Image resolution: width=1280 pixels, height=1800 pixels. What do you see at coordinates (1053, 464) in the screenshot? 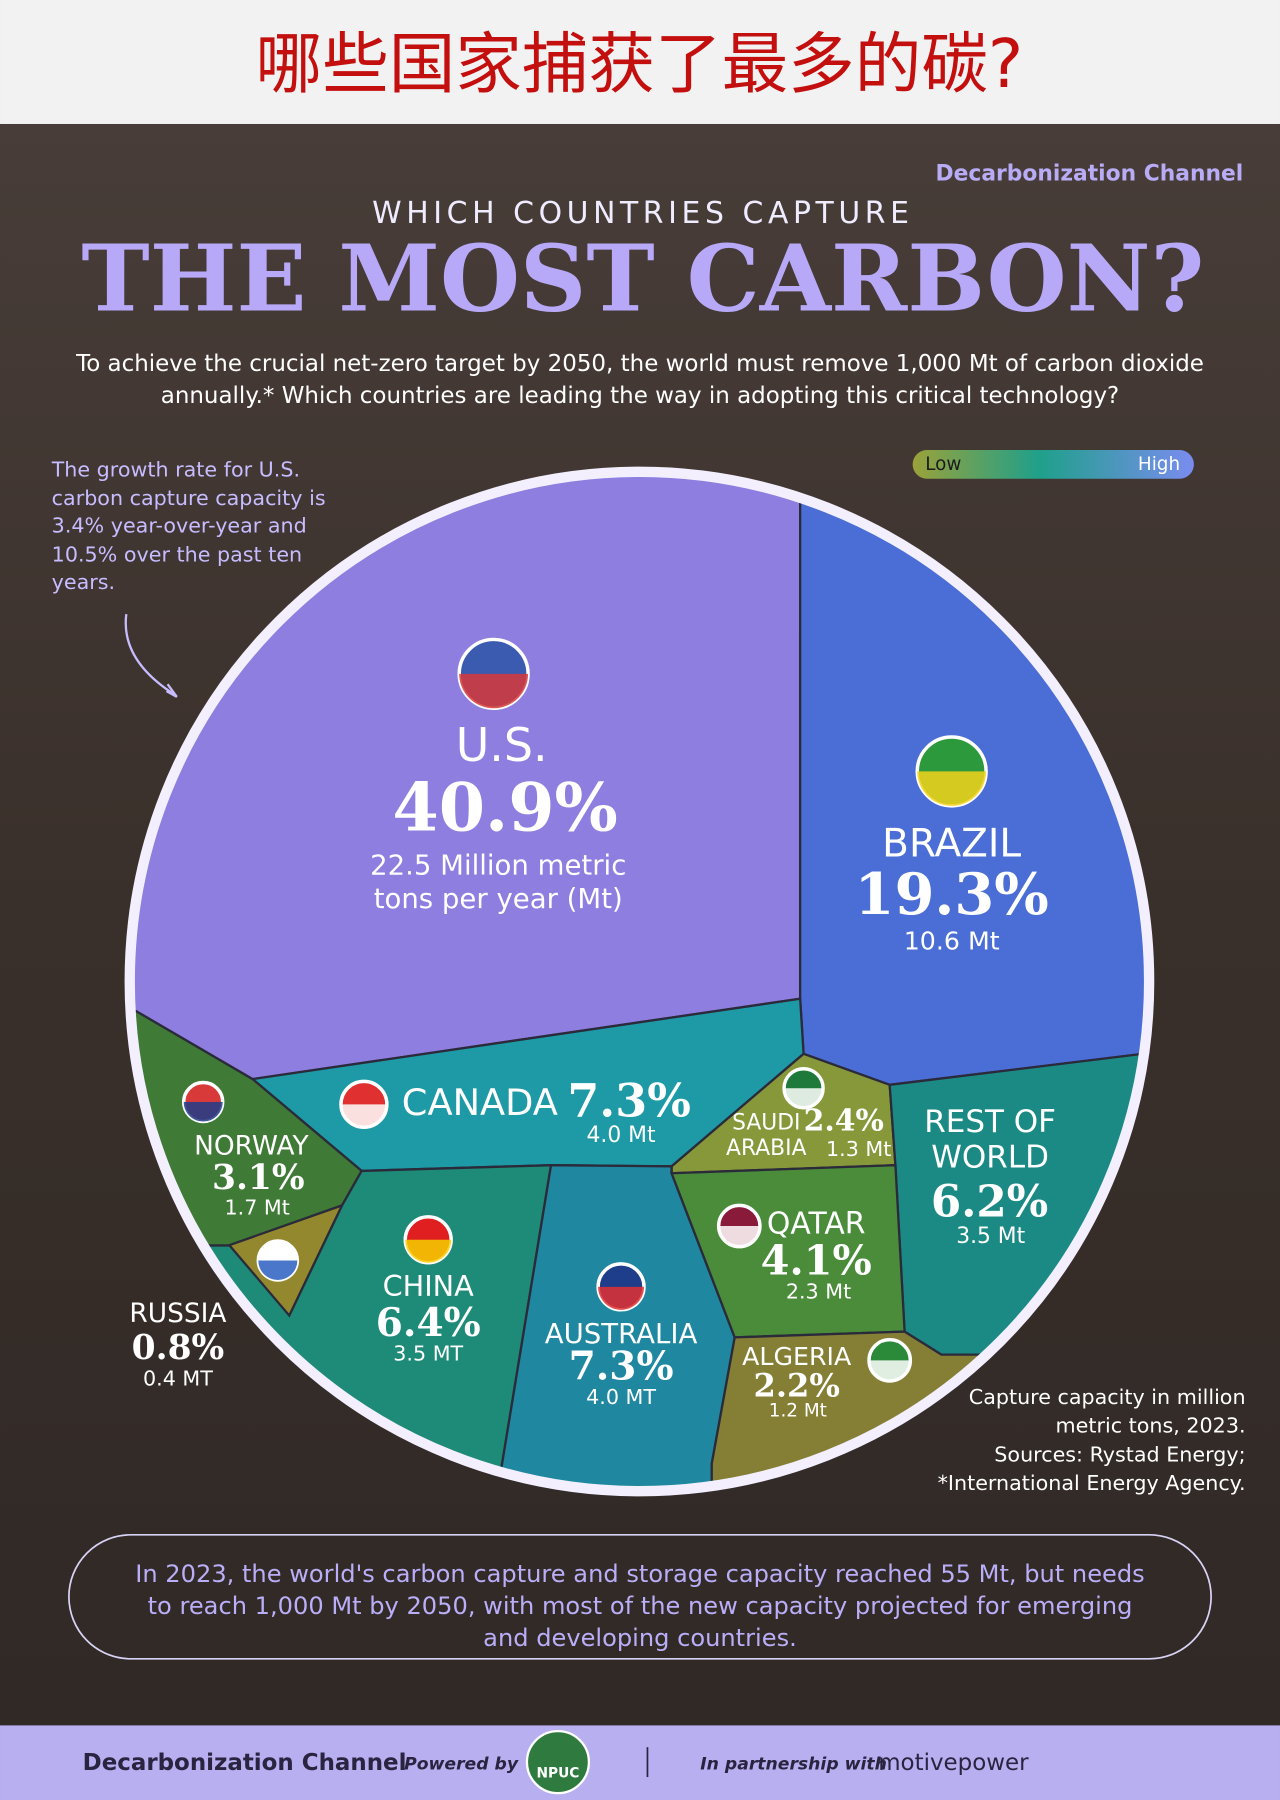
I see `legend-bar` at bounding box center [1053, 464].